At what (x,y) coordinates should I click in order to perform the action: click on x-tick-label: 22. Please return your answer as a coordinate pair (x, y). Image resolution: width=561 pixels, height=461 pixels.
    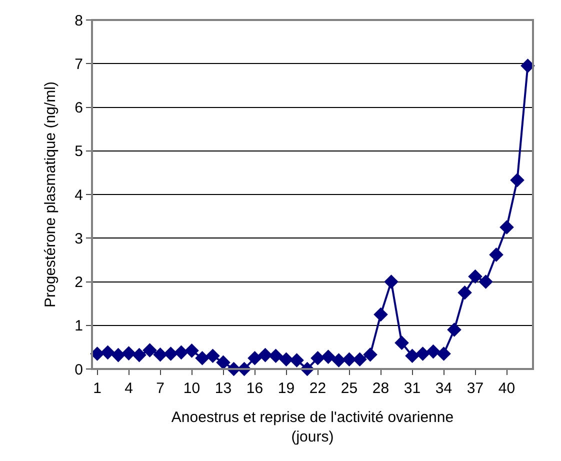
    Looking at the image, I should click on (317, 388).